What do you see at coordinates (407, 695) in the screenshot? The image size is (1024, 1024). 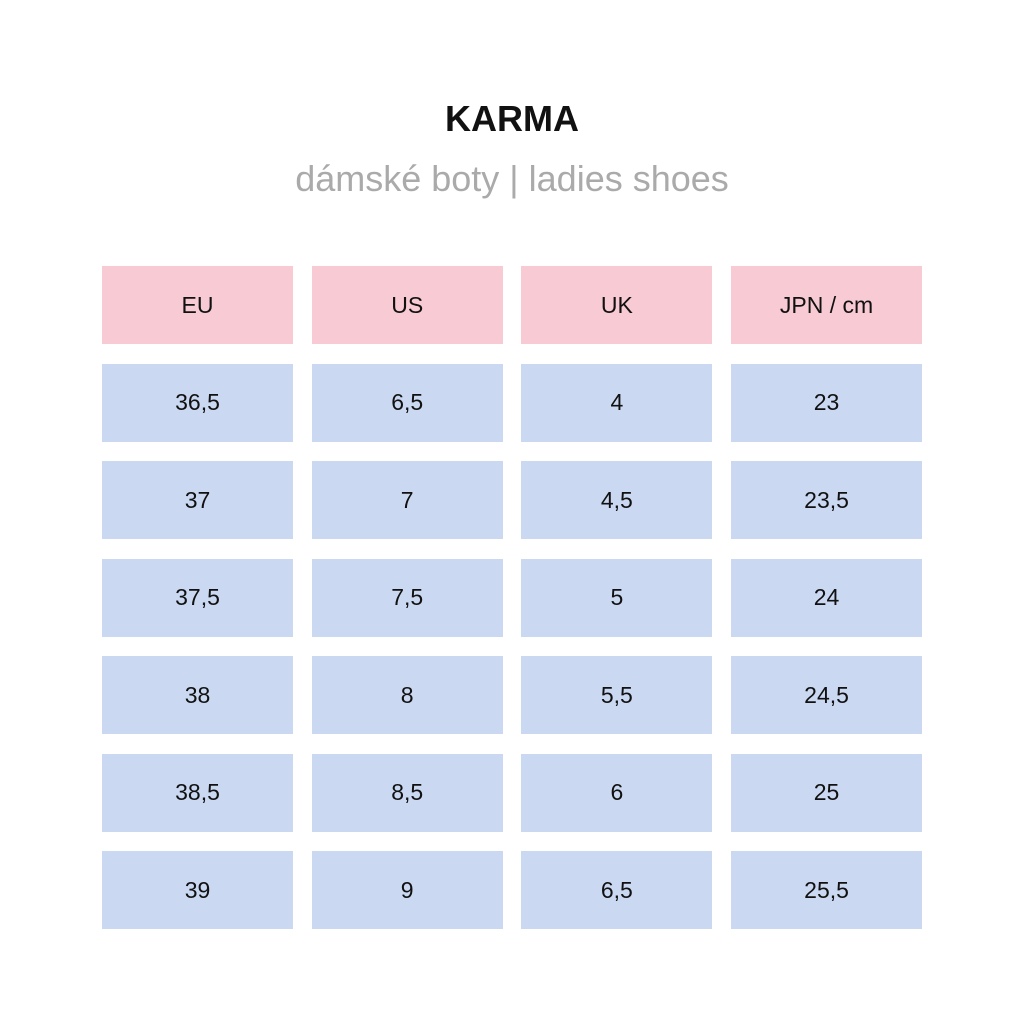 I see `cell-us: 8` at bounding box center [407, 695].